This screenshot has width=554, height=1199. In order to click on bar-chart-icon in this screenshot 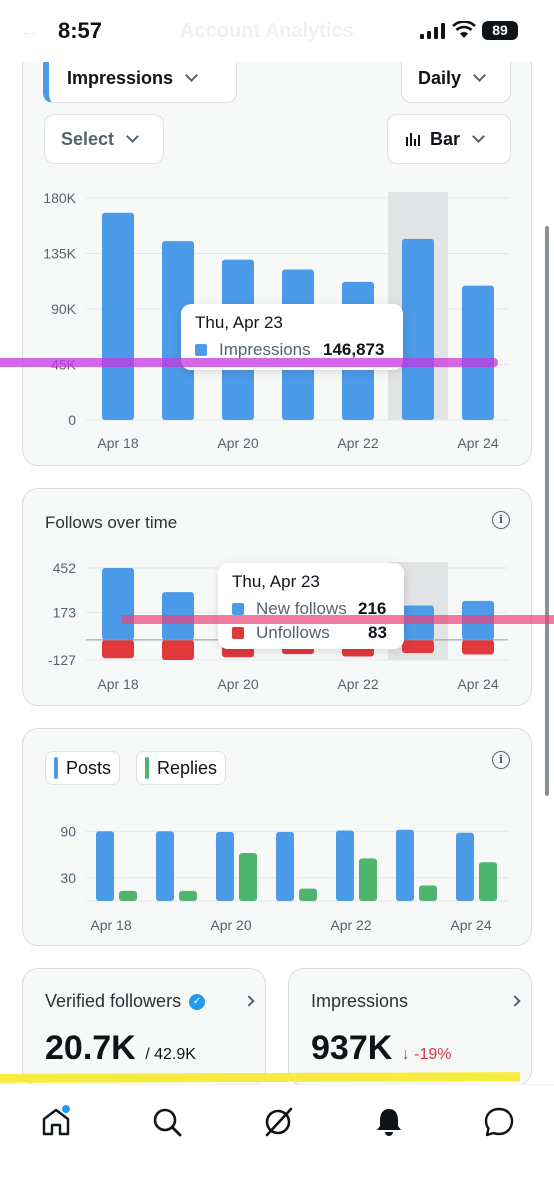, I will do `click(413, 139)`.